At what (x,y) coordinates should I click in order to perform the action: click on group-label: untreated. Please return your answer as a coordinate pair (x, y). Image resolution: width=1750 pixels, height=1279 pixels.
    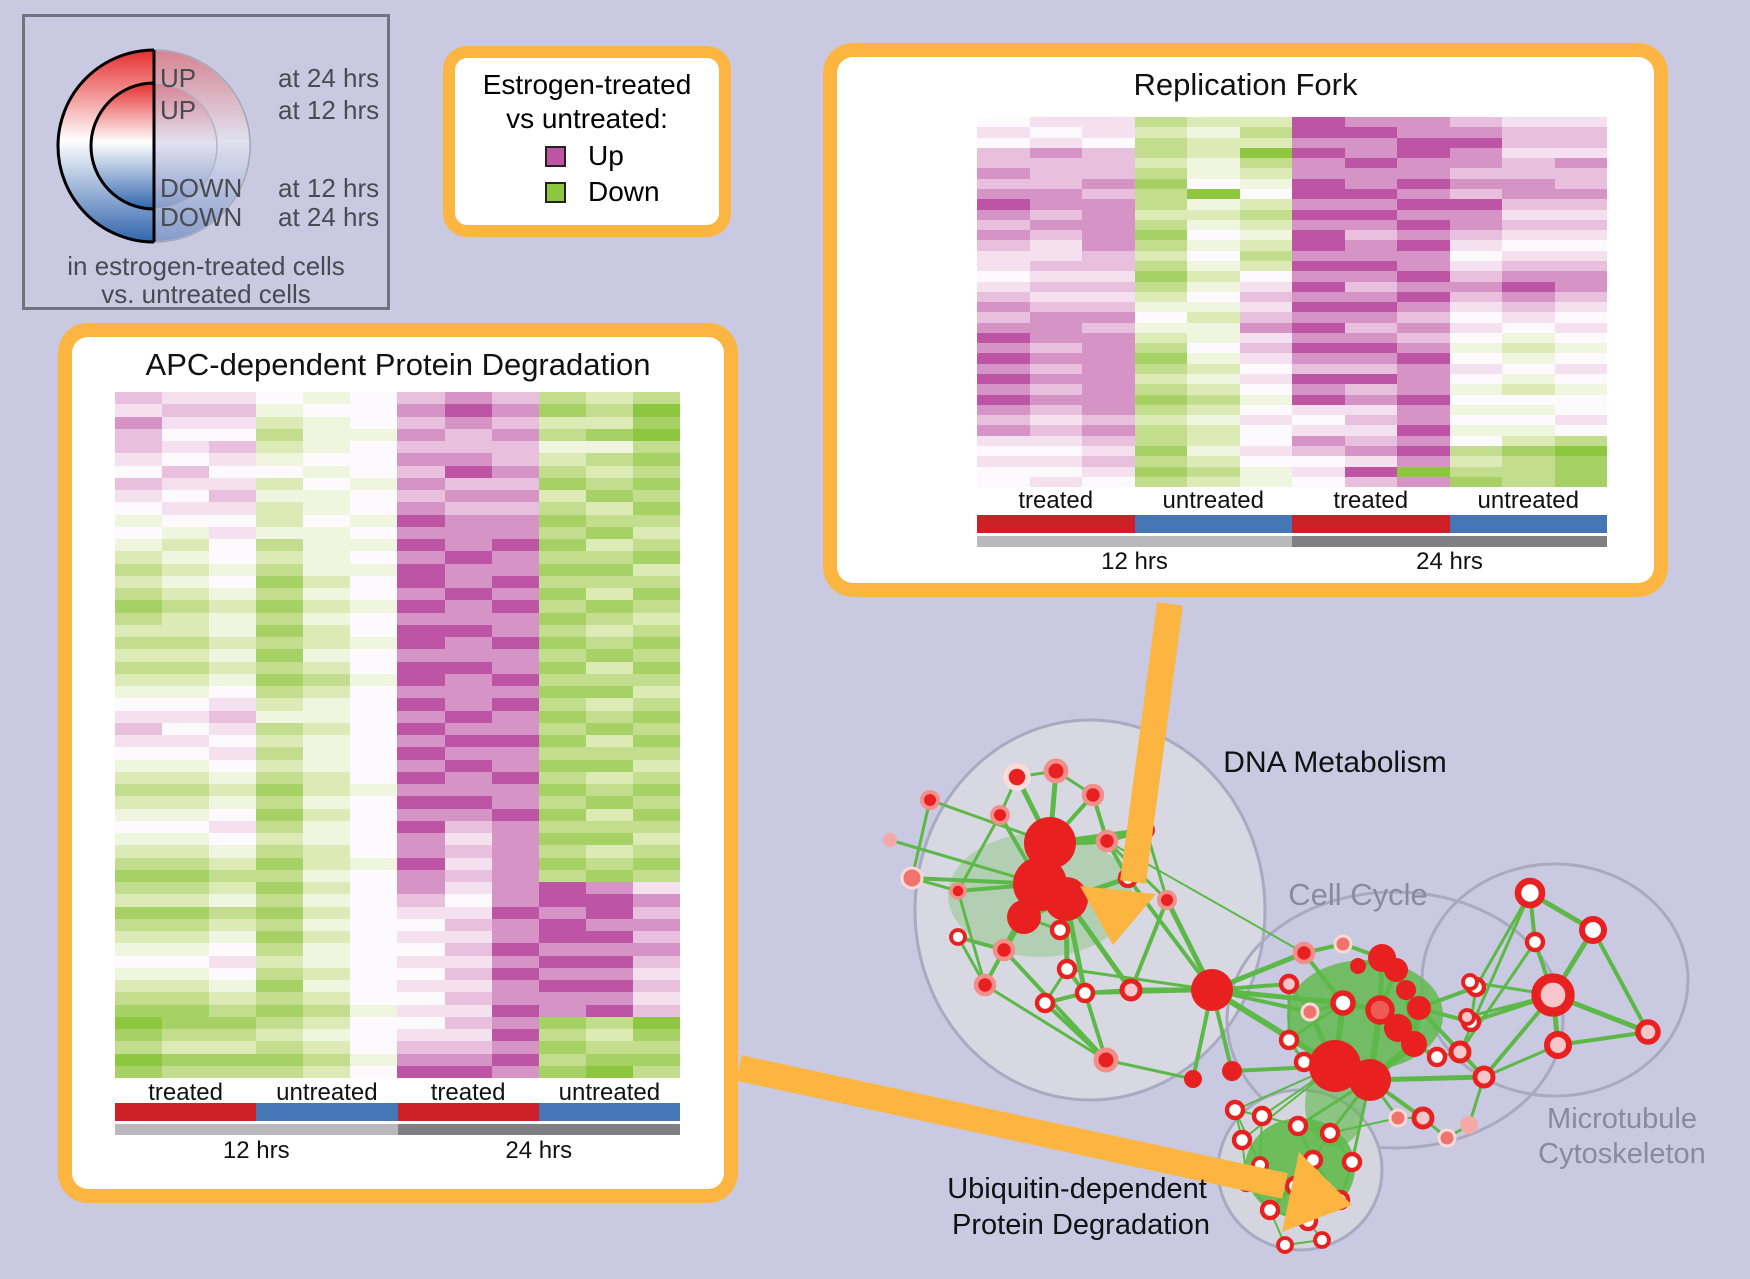
    Looking at the image, I should click on (1213, 500).